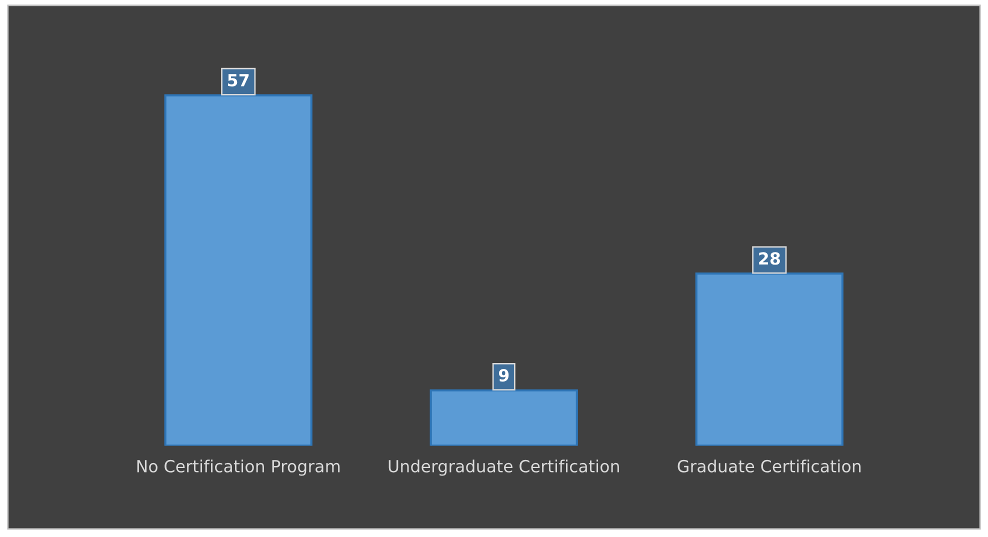 The image size is (988, 537). What do you see at coordinates (769, 466) in the screenshot?
I see `x-tick-label: Graduate Certification` at bounding box center [769, 466].